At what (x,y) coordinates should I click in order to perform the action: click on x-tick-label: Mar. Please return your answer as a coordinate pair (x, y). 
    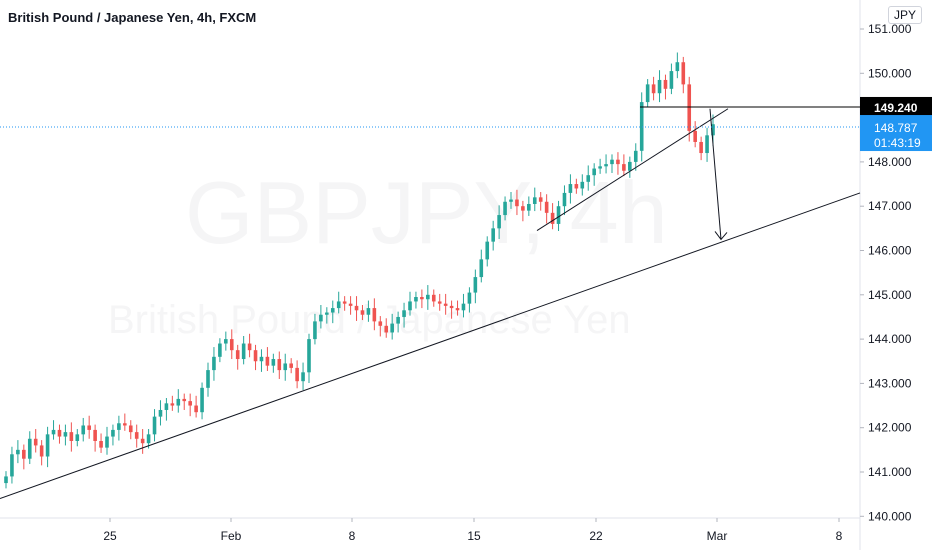
    Looking at the image, I should click on (717, 536).